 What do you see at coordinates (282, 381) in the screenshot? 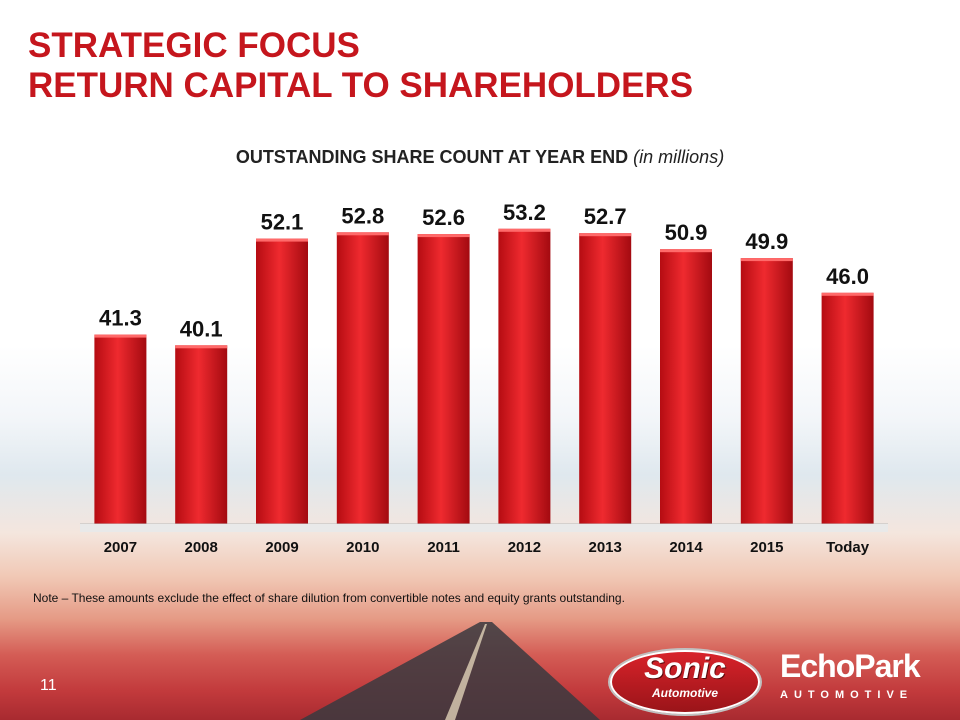
I see `bar-2009` at bounding box center [282, 381].